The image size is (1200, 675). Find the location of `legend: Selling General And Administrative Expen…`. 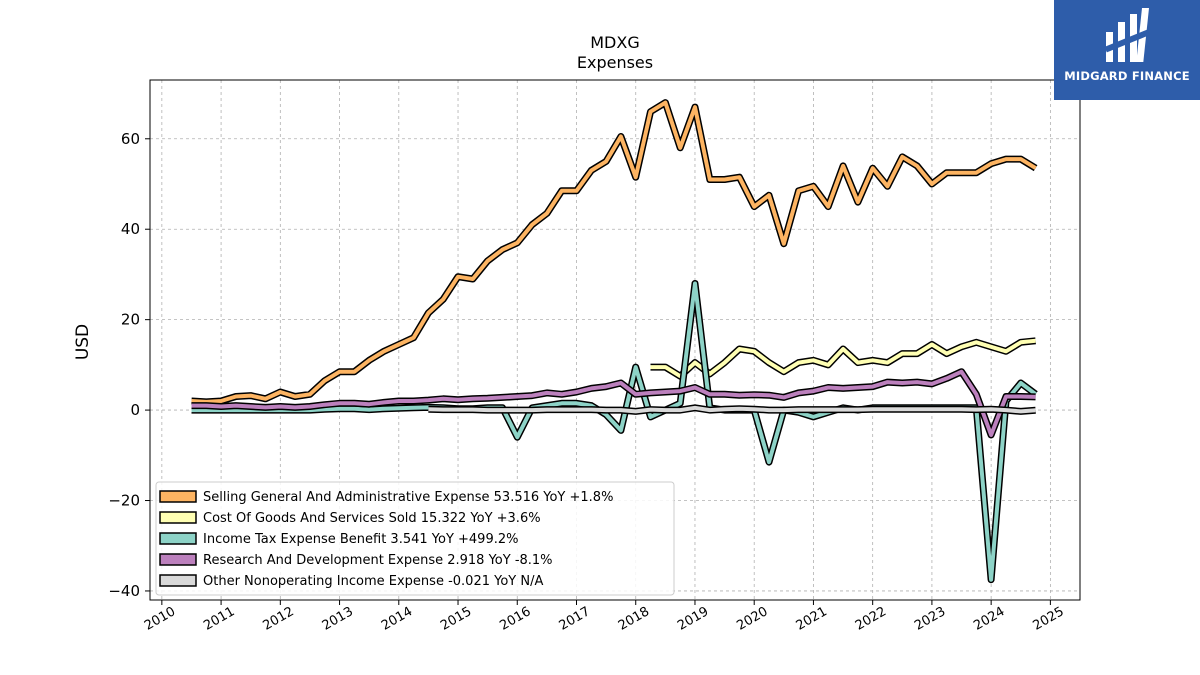

legend: Selling General And Administrative Expen… is located at coordinates (415, 538).